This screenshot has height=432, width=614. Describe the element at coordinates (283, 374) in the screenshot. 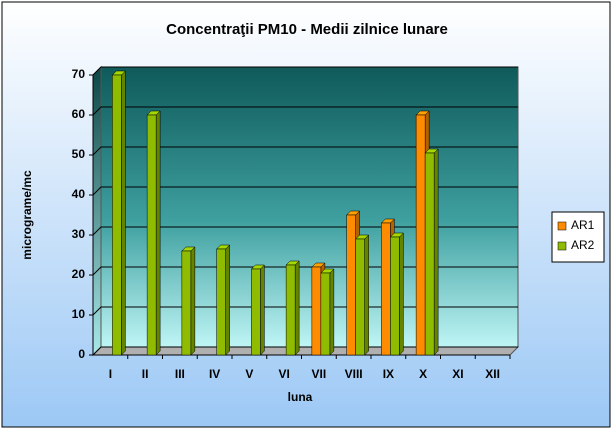

I see `x-tick-label: VI` at that location.